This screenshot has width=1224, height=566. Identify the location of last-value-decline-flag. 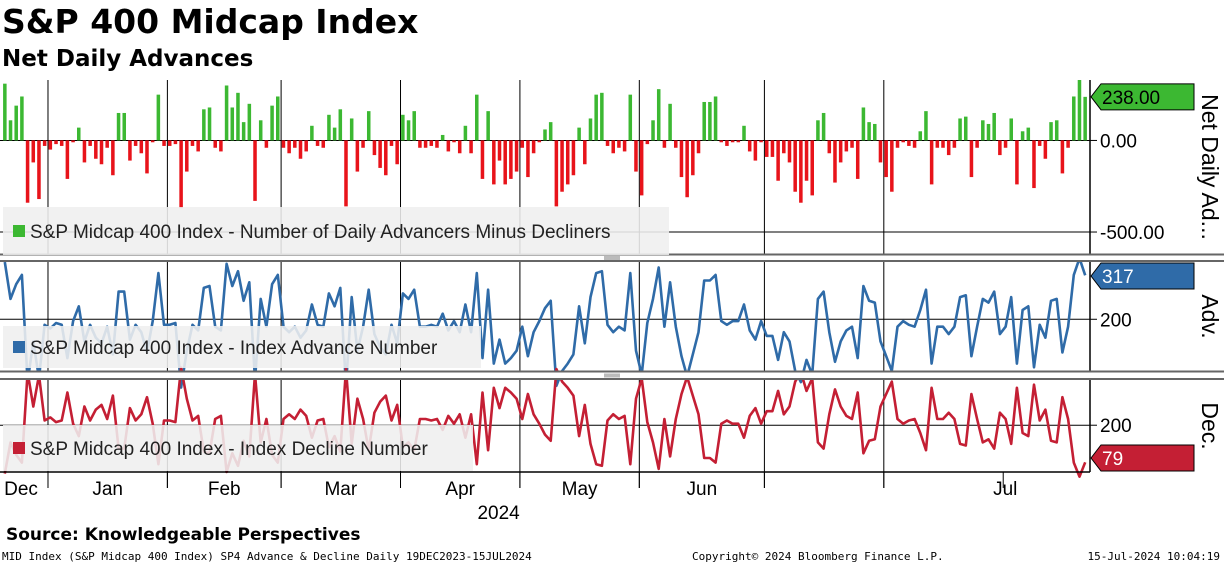
(1142, 458).